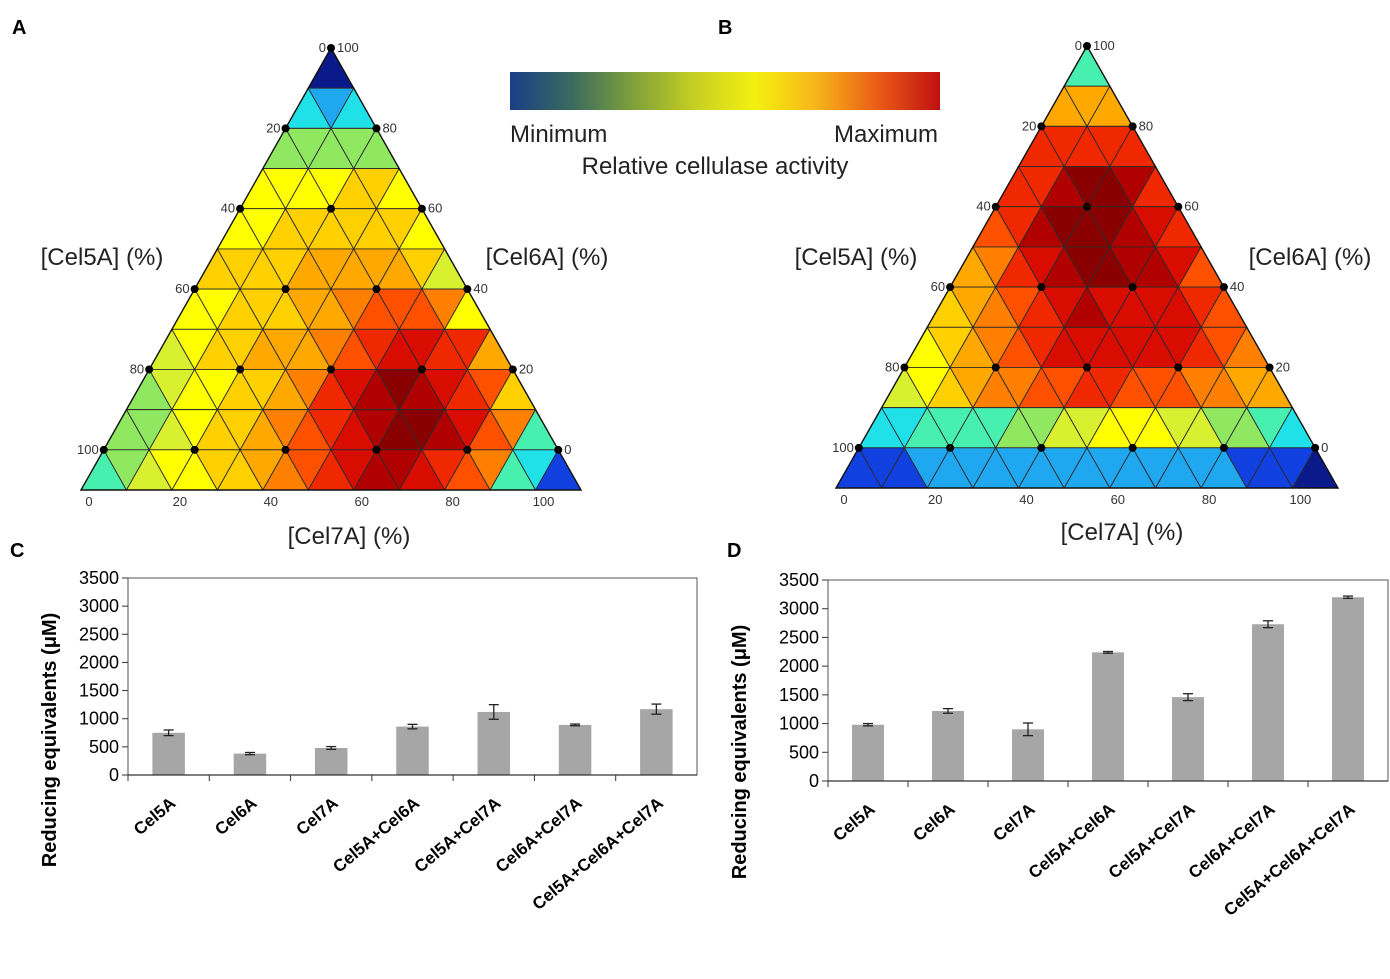 The width and height of the screenshot is (1390, 979). I want to click on ternary-left-tick: 60, so click(182, 288).